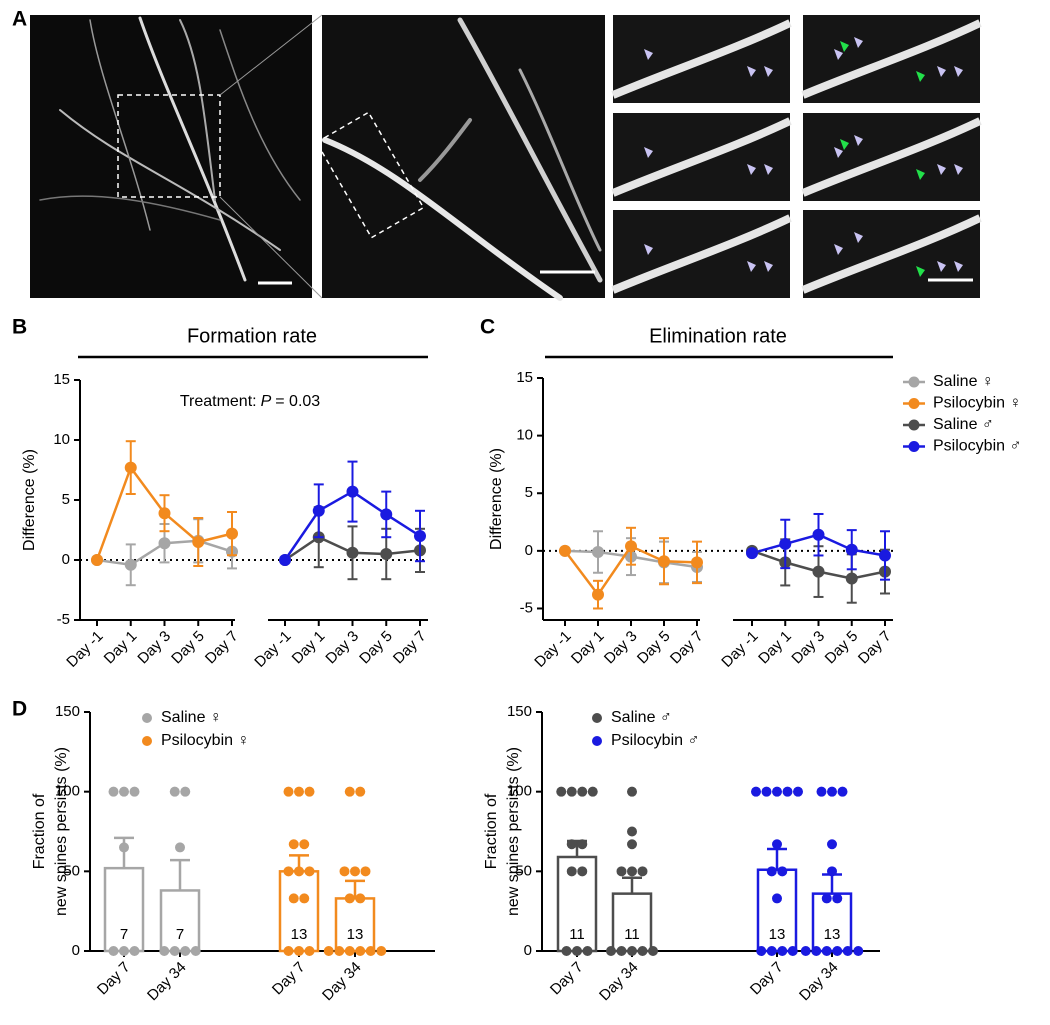 The image size is (1050, 1025). Describe the element at coordinates (19, 19) in the screenshot. I see `panel-label: A` at that location.